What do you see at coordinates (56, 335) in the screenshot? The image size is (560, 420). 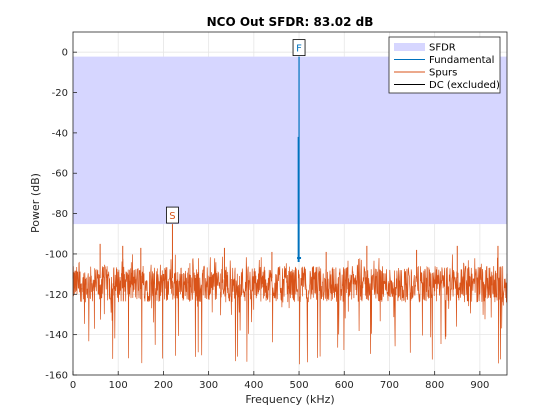 I see `y-tick-label: -140` at bounding box center [56, 335].